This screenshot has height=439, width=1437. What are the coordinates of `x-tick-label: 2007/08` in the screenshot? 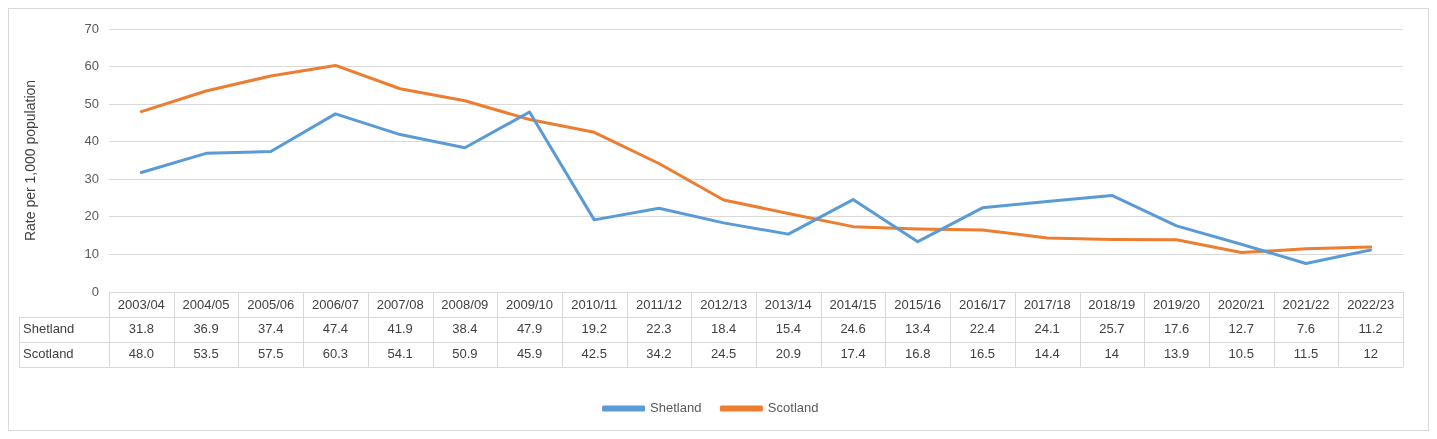 It's located at (400, 305).